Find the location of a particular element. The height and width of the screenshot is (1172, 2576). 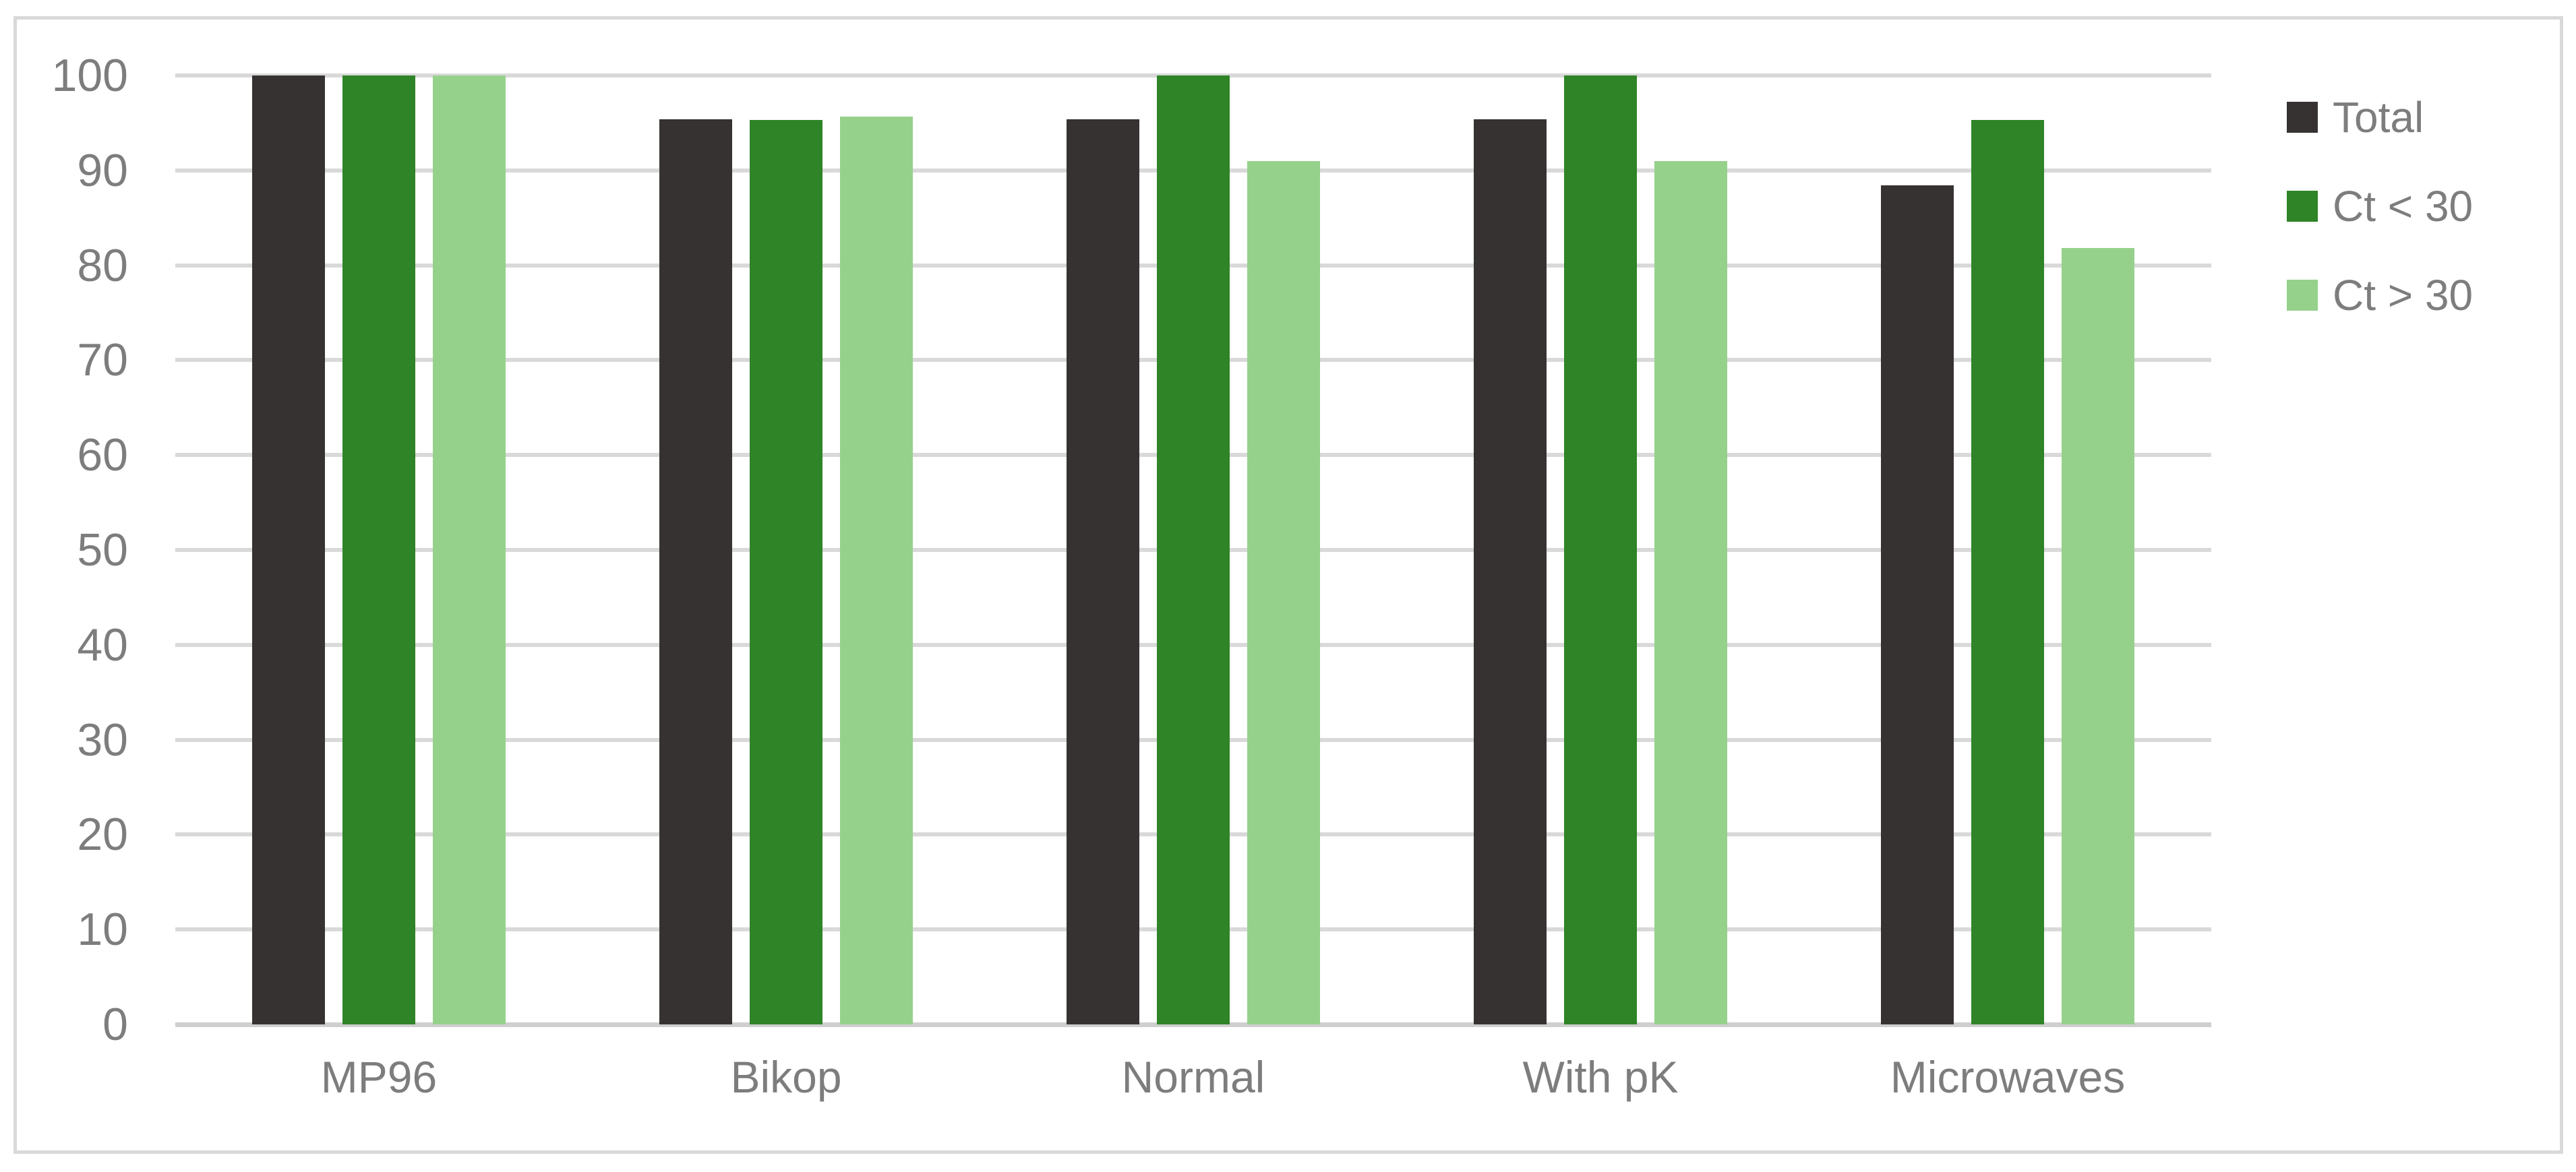

y-tick-label: 30 is located at coordinates (103, 740).